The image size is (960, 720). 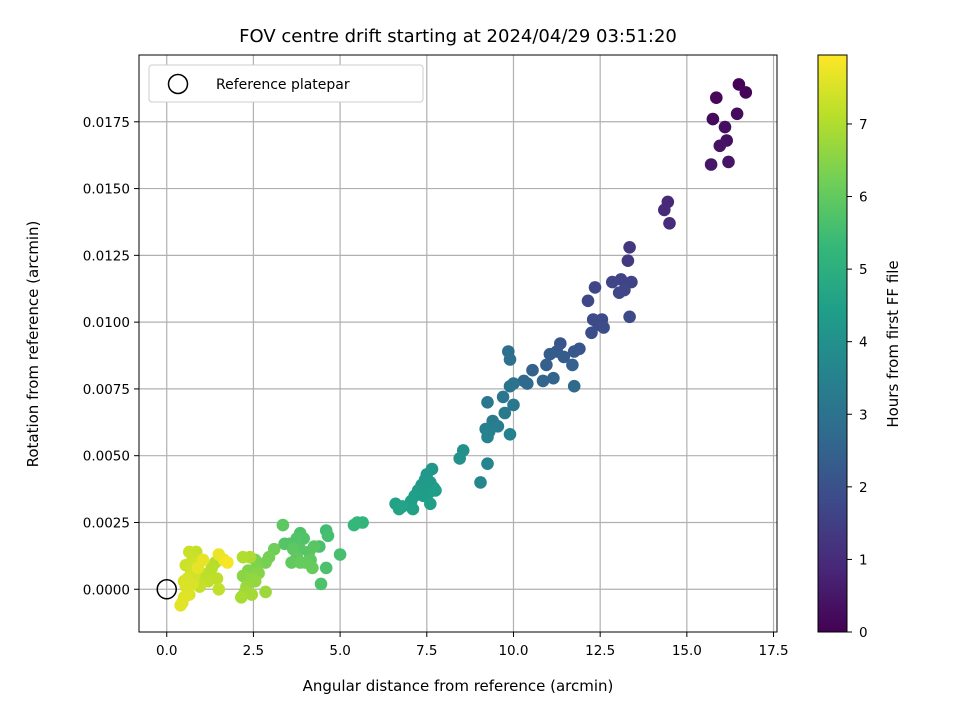 What do you see at coordinates (106, 590) in the screenshot?
I see `y-tick-label: 0.0000` at bounding box center [106, 590].